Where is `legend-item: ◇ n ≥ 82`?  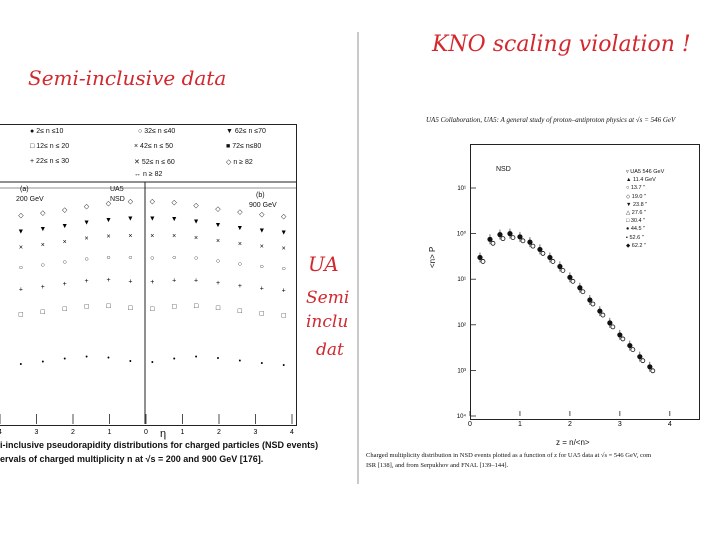
legend-item: ◇ n ≥ 82 is located at coordinates (239, 162).